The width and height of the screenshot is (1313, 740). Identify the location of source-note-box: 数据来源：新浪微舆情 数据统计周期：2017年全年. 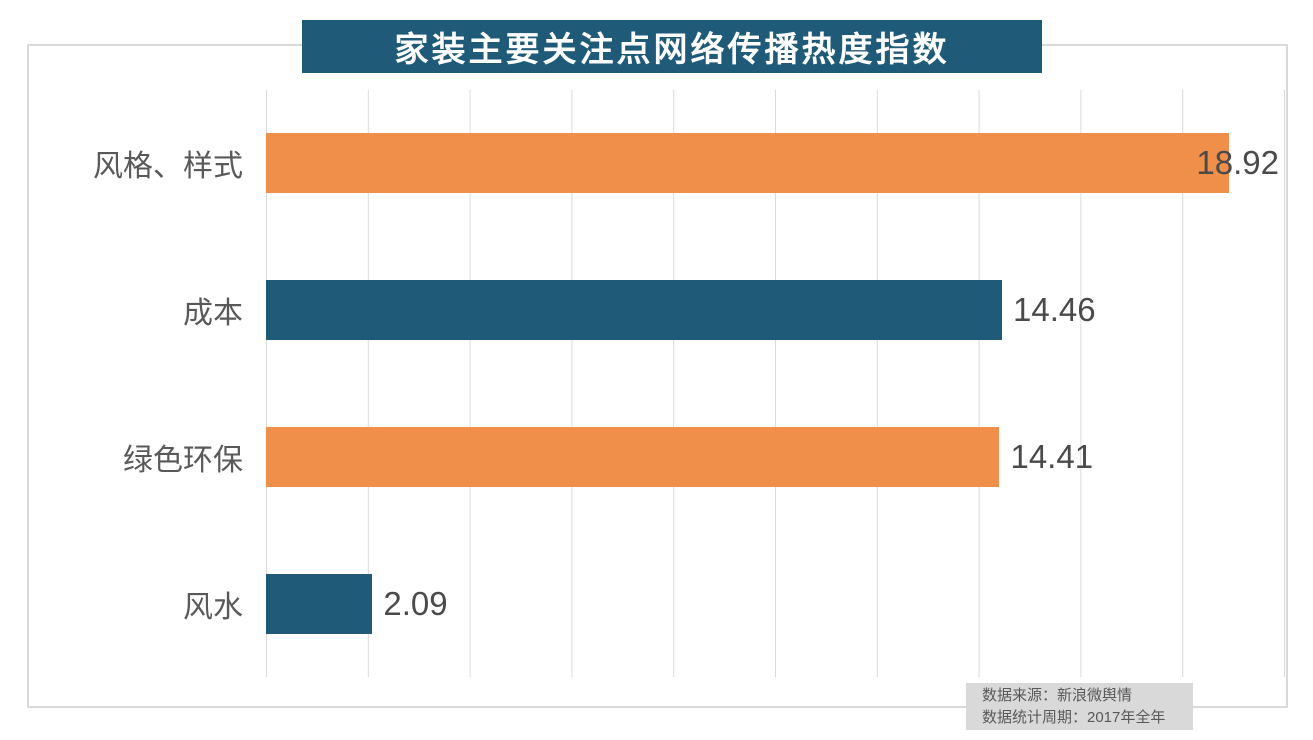
(1079, 706).